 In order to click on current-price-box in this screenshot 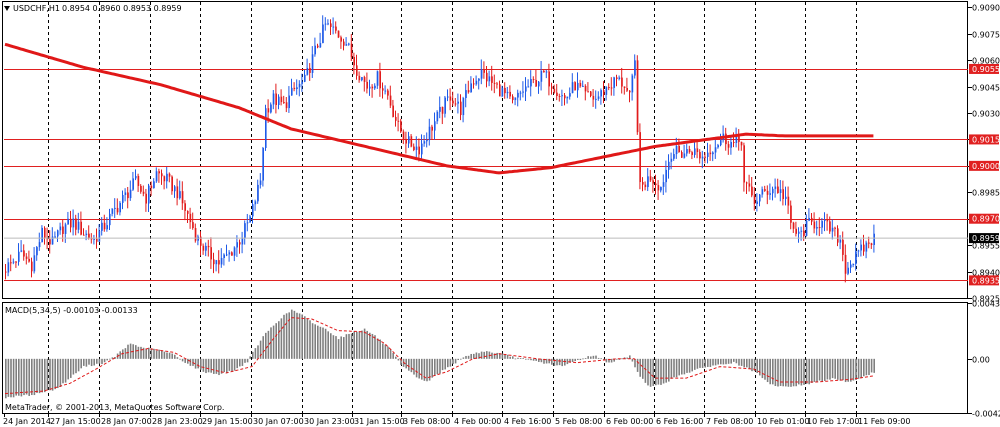, I will do `click(984, 238)`.